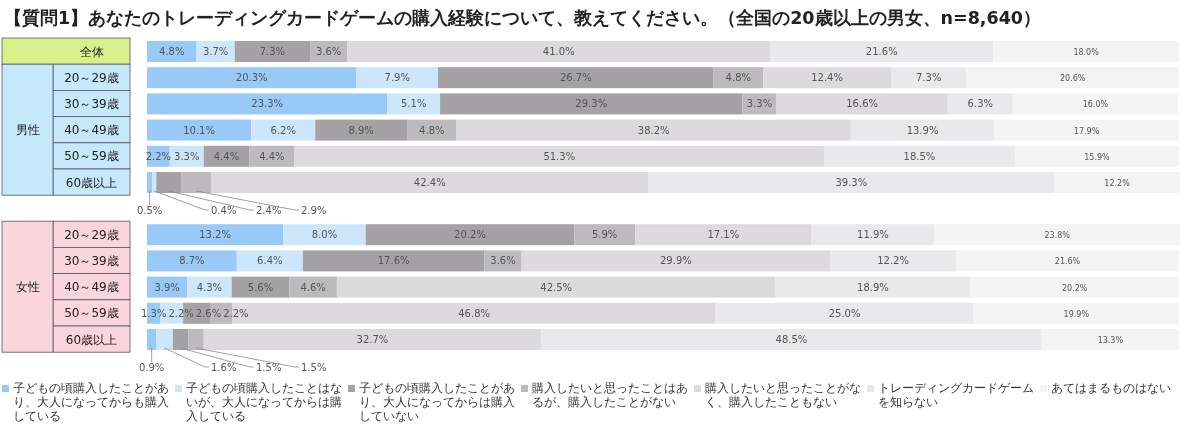 The width and height of the screenshot is (1200, 430). Describe the element at coordinates (208, 313) in the screenshot. I see `data-label: 2.6%` at that location.